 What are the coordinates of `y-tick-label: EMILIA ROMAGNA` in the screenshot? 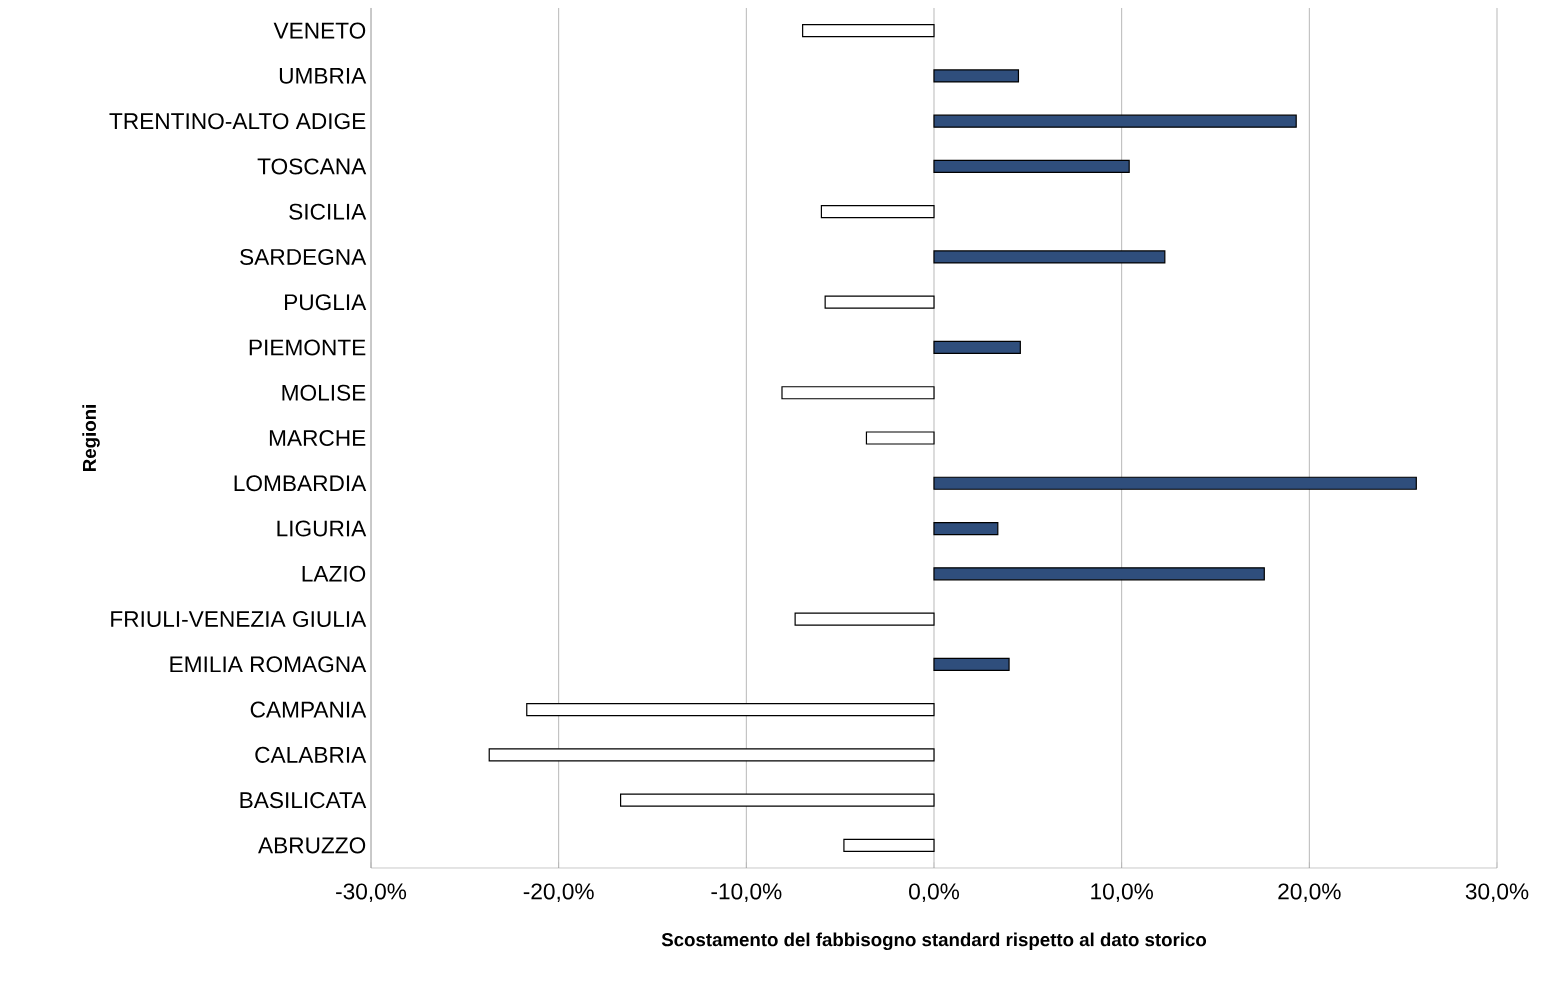 It's located at (268, 664).